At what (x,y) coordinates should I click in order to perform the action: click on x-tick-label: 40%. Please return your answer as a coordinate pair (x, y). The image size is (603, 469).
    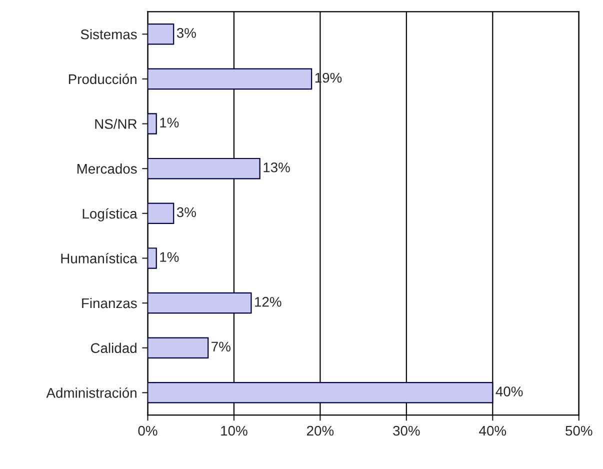
    Looking at the image, I should click on (492, 431).